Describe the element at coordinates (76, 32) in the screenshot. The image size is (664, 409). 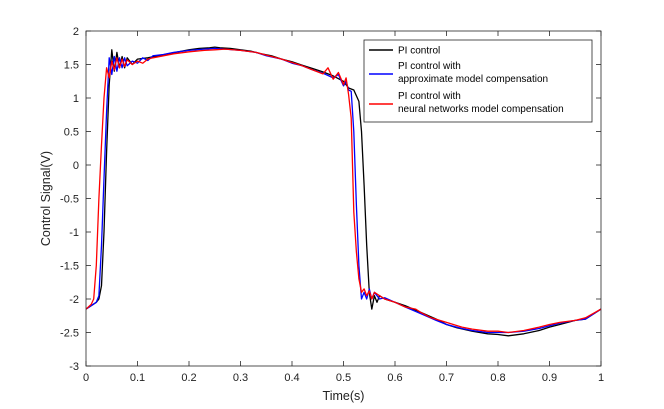
I see `y-tick-label: 2` at that location.